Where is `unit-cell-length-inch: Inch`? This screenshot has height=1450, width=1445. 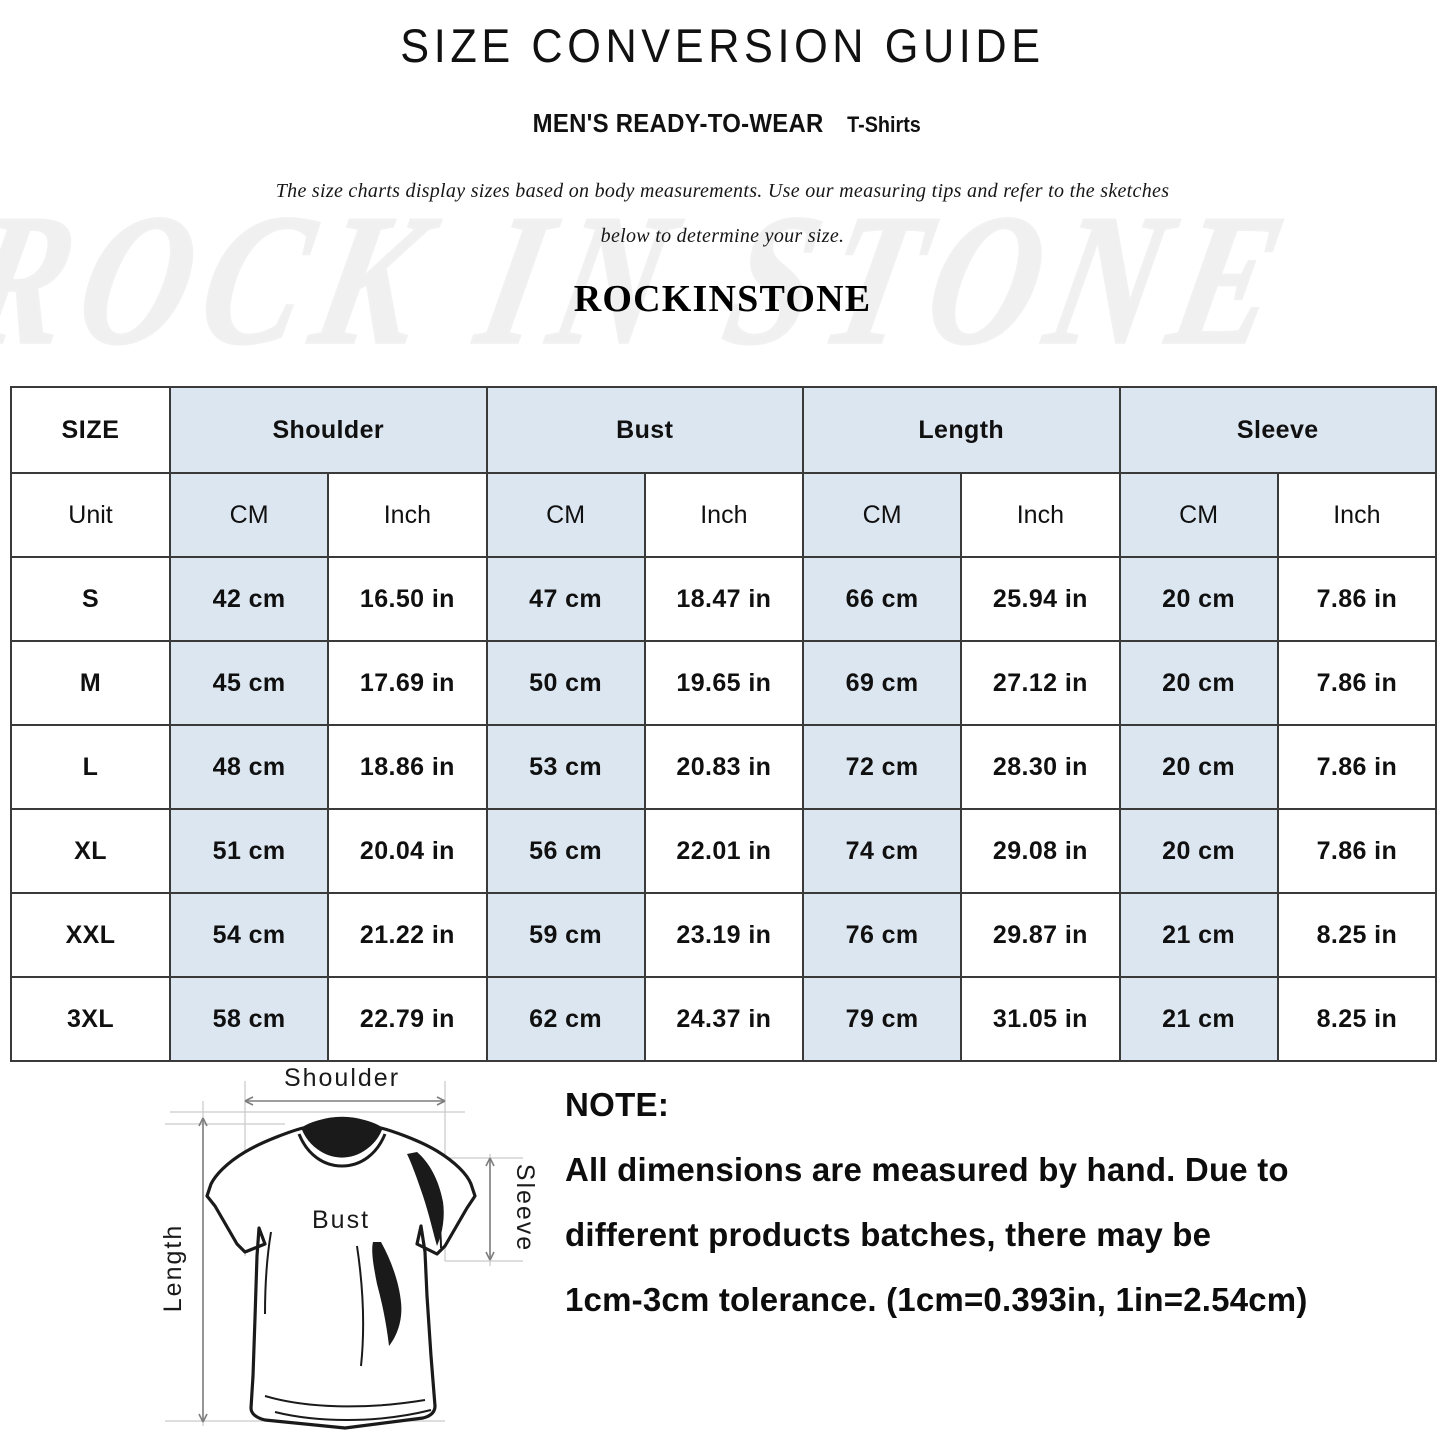 unit-cell-length-inch: Inch is located at coordinates (1040, 515).